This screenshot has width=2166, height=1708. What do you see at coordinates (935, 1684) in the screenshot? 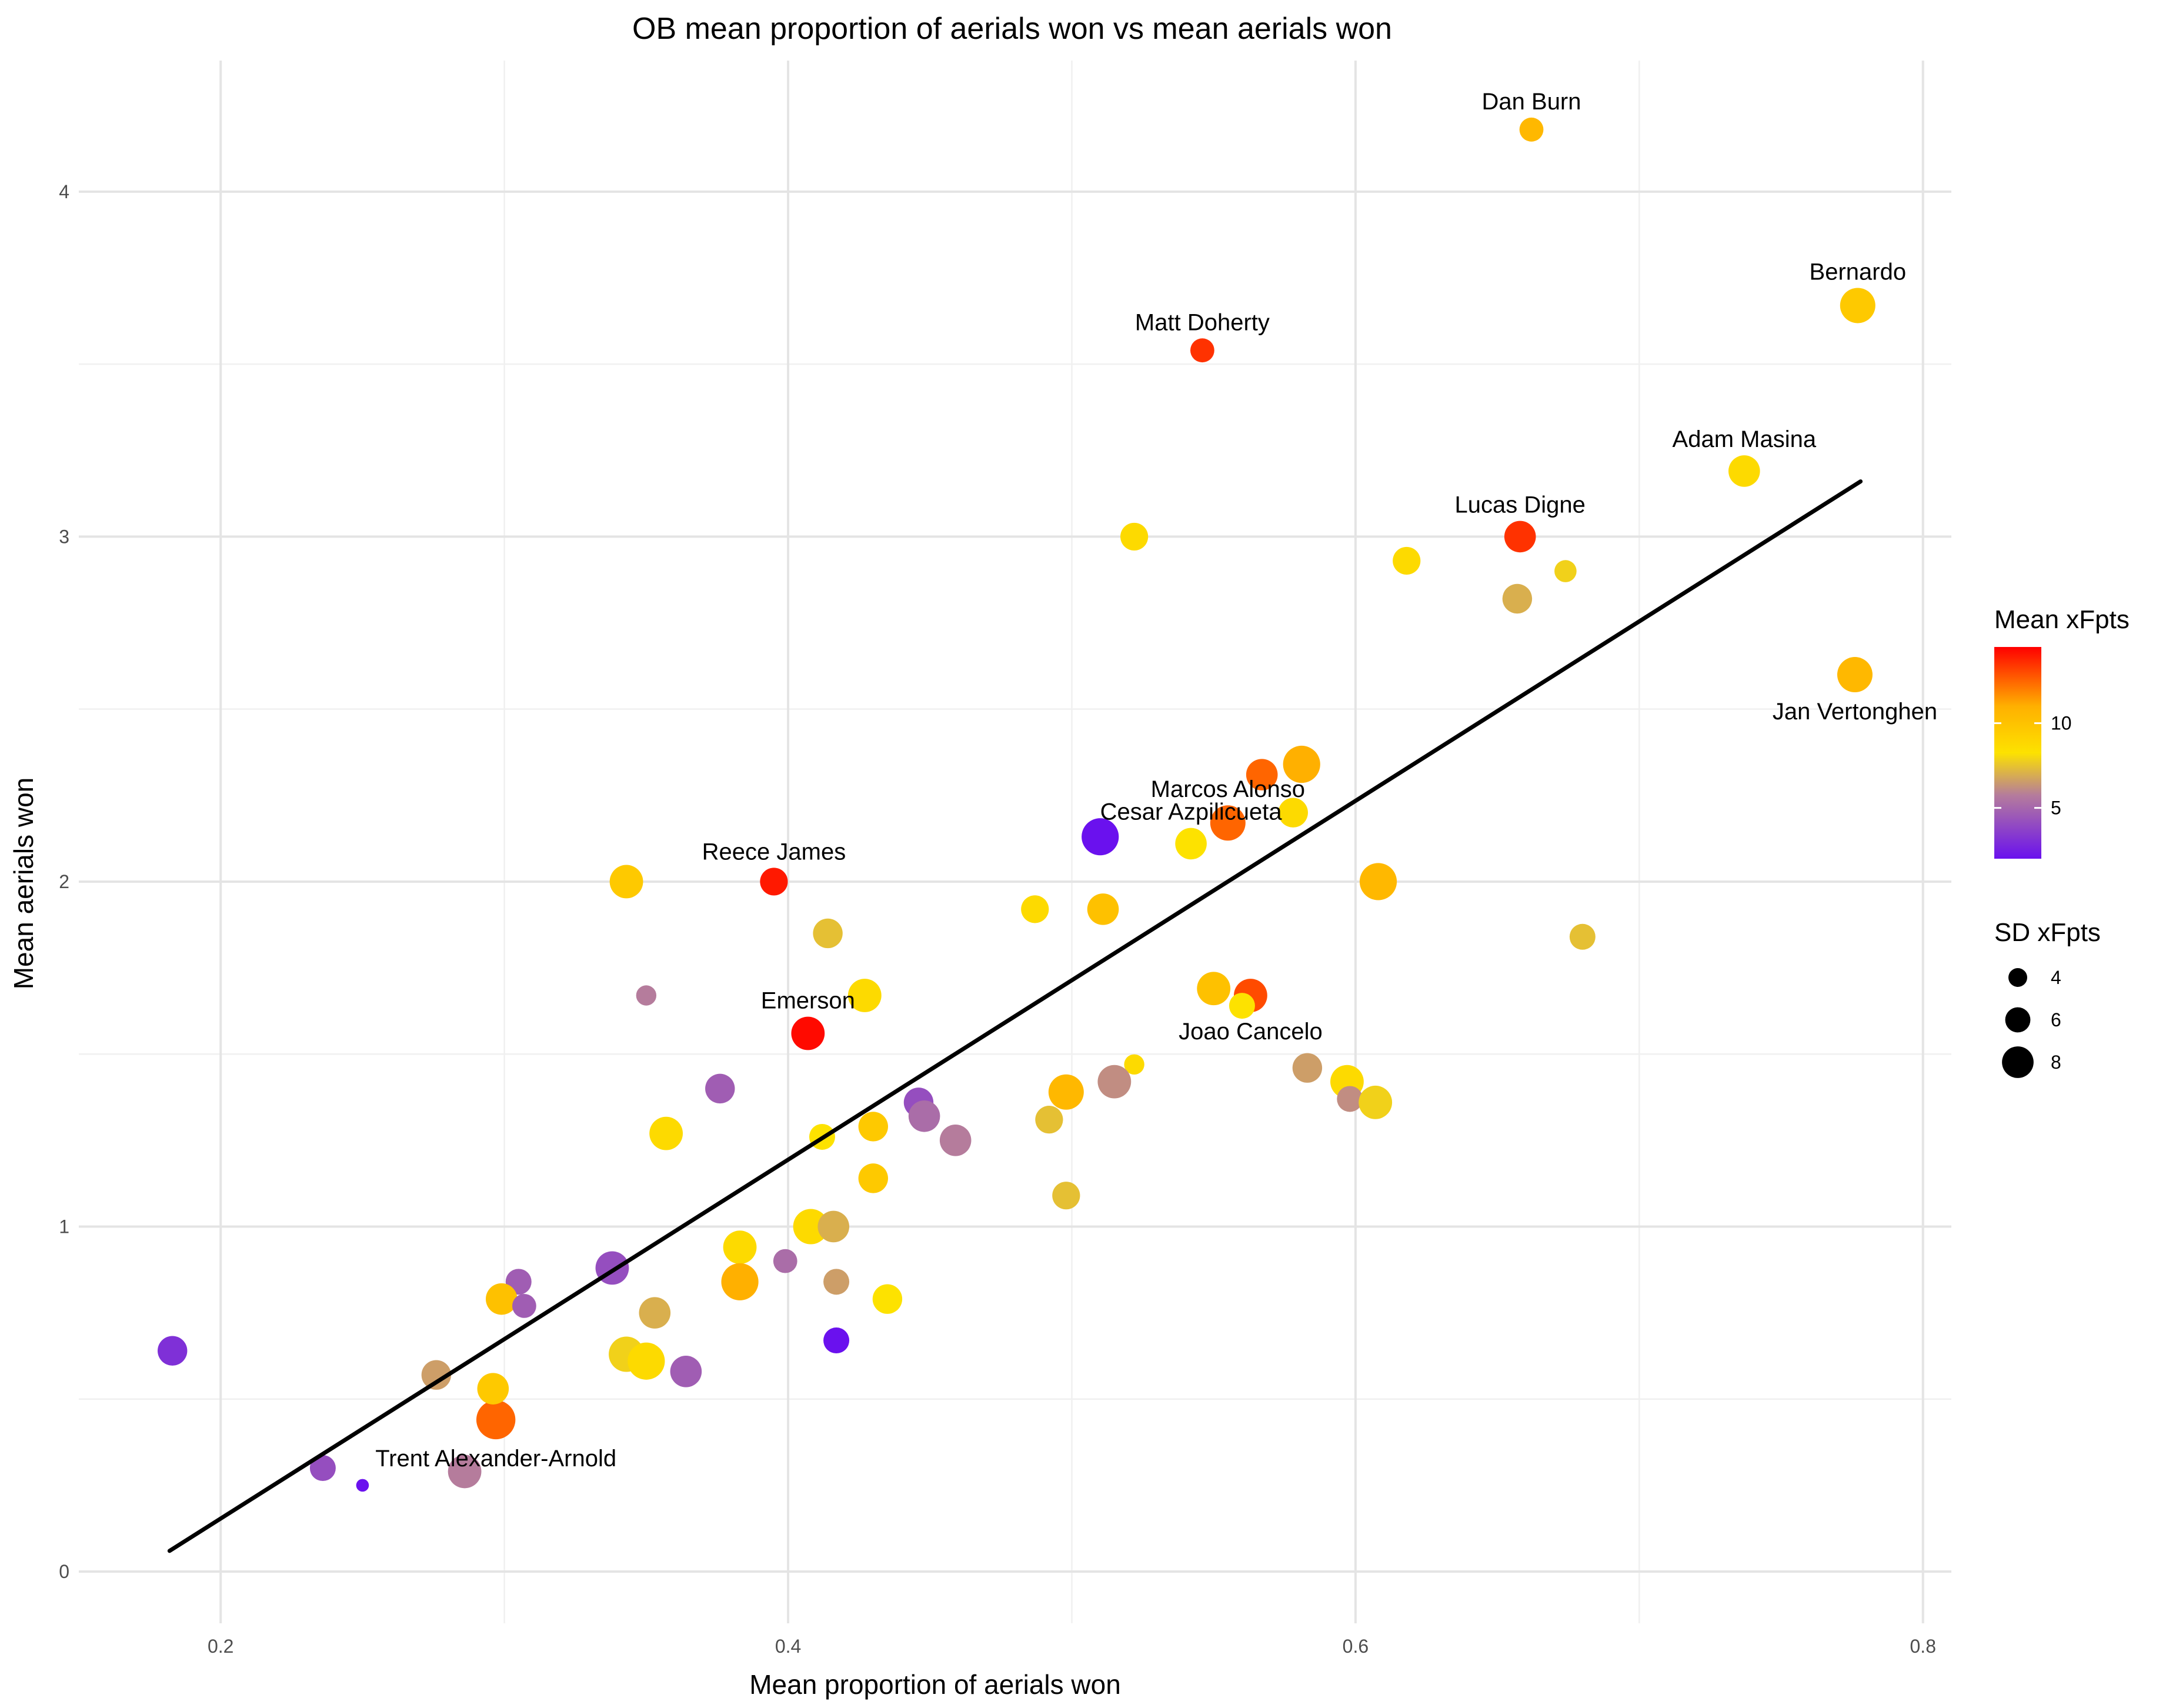
I see `x-axis-title: Mean proportion of aerials won` at bounding box center [935, 1684].